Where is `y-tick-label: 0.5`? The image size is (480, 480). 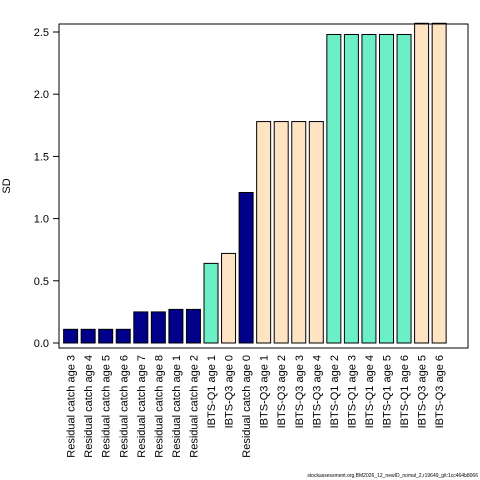
y-tick-label: 0.5 is located at coordinates (41, 282).